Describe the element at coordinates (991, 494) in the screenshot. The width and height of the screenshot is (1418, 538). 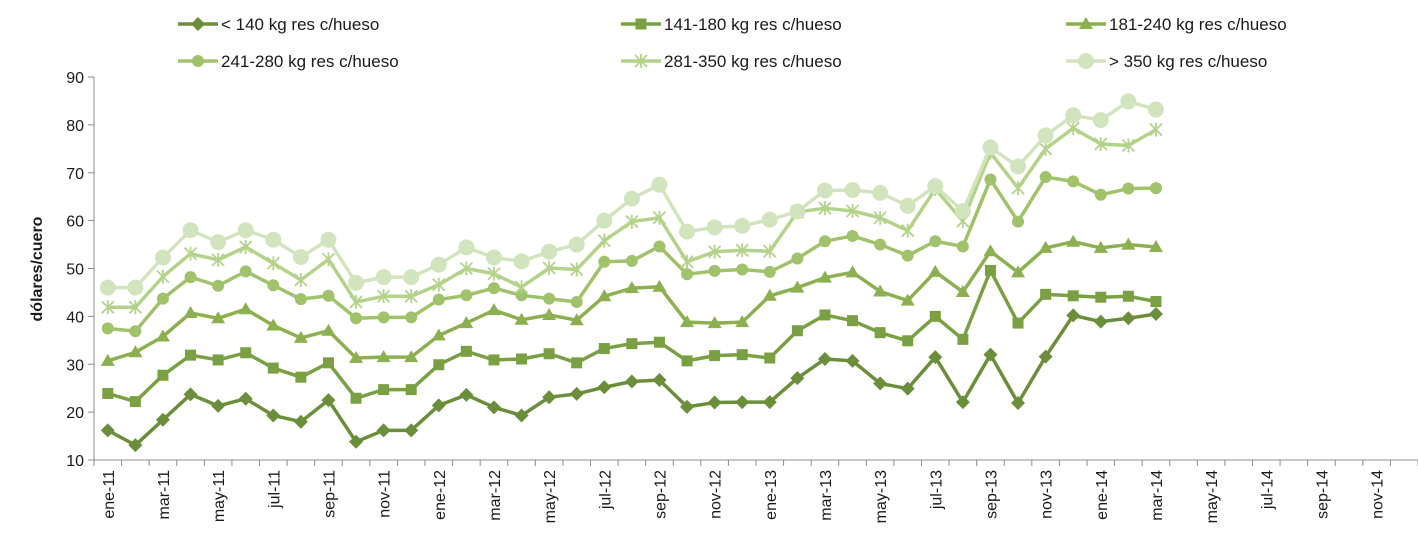
I see `x-tick-label: sep-13` at that location.